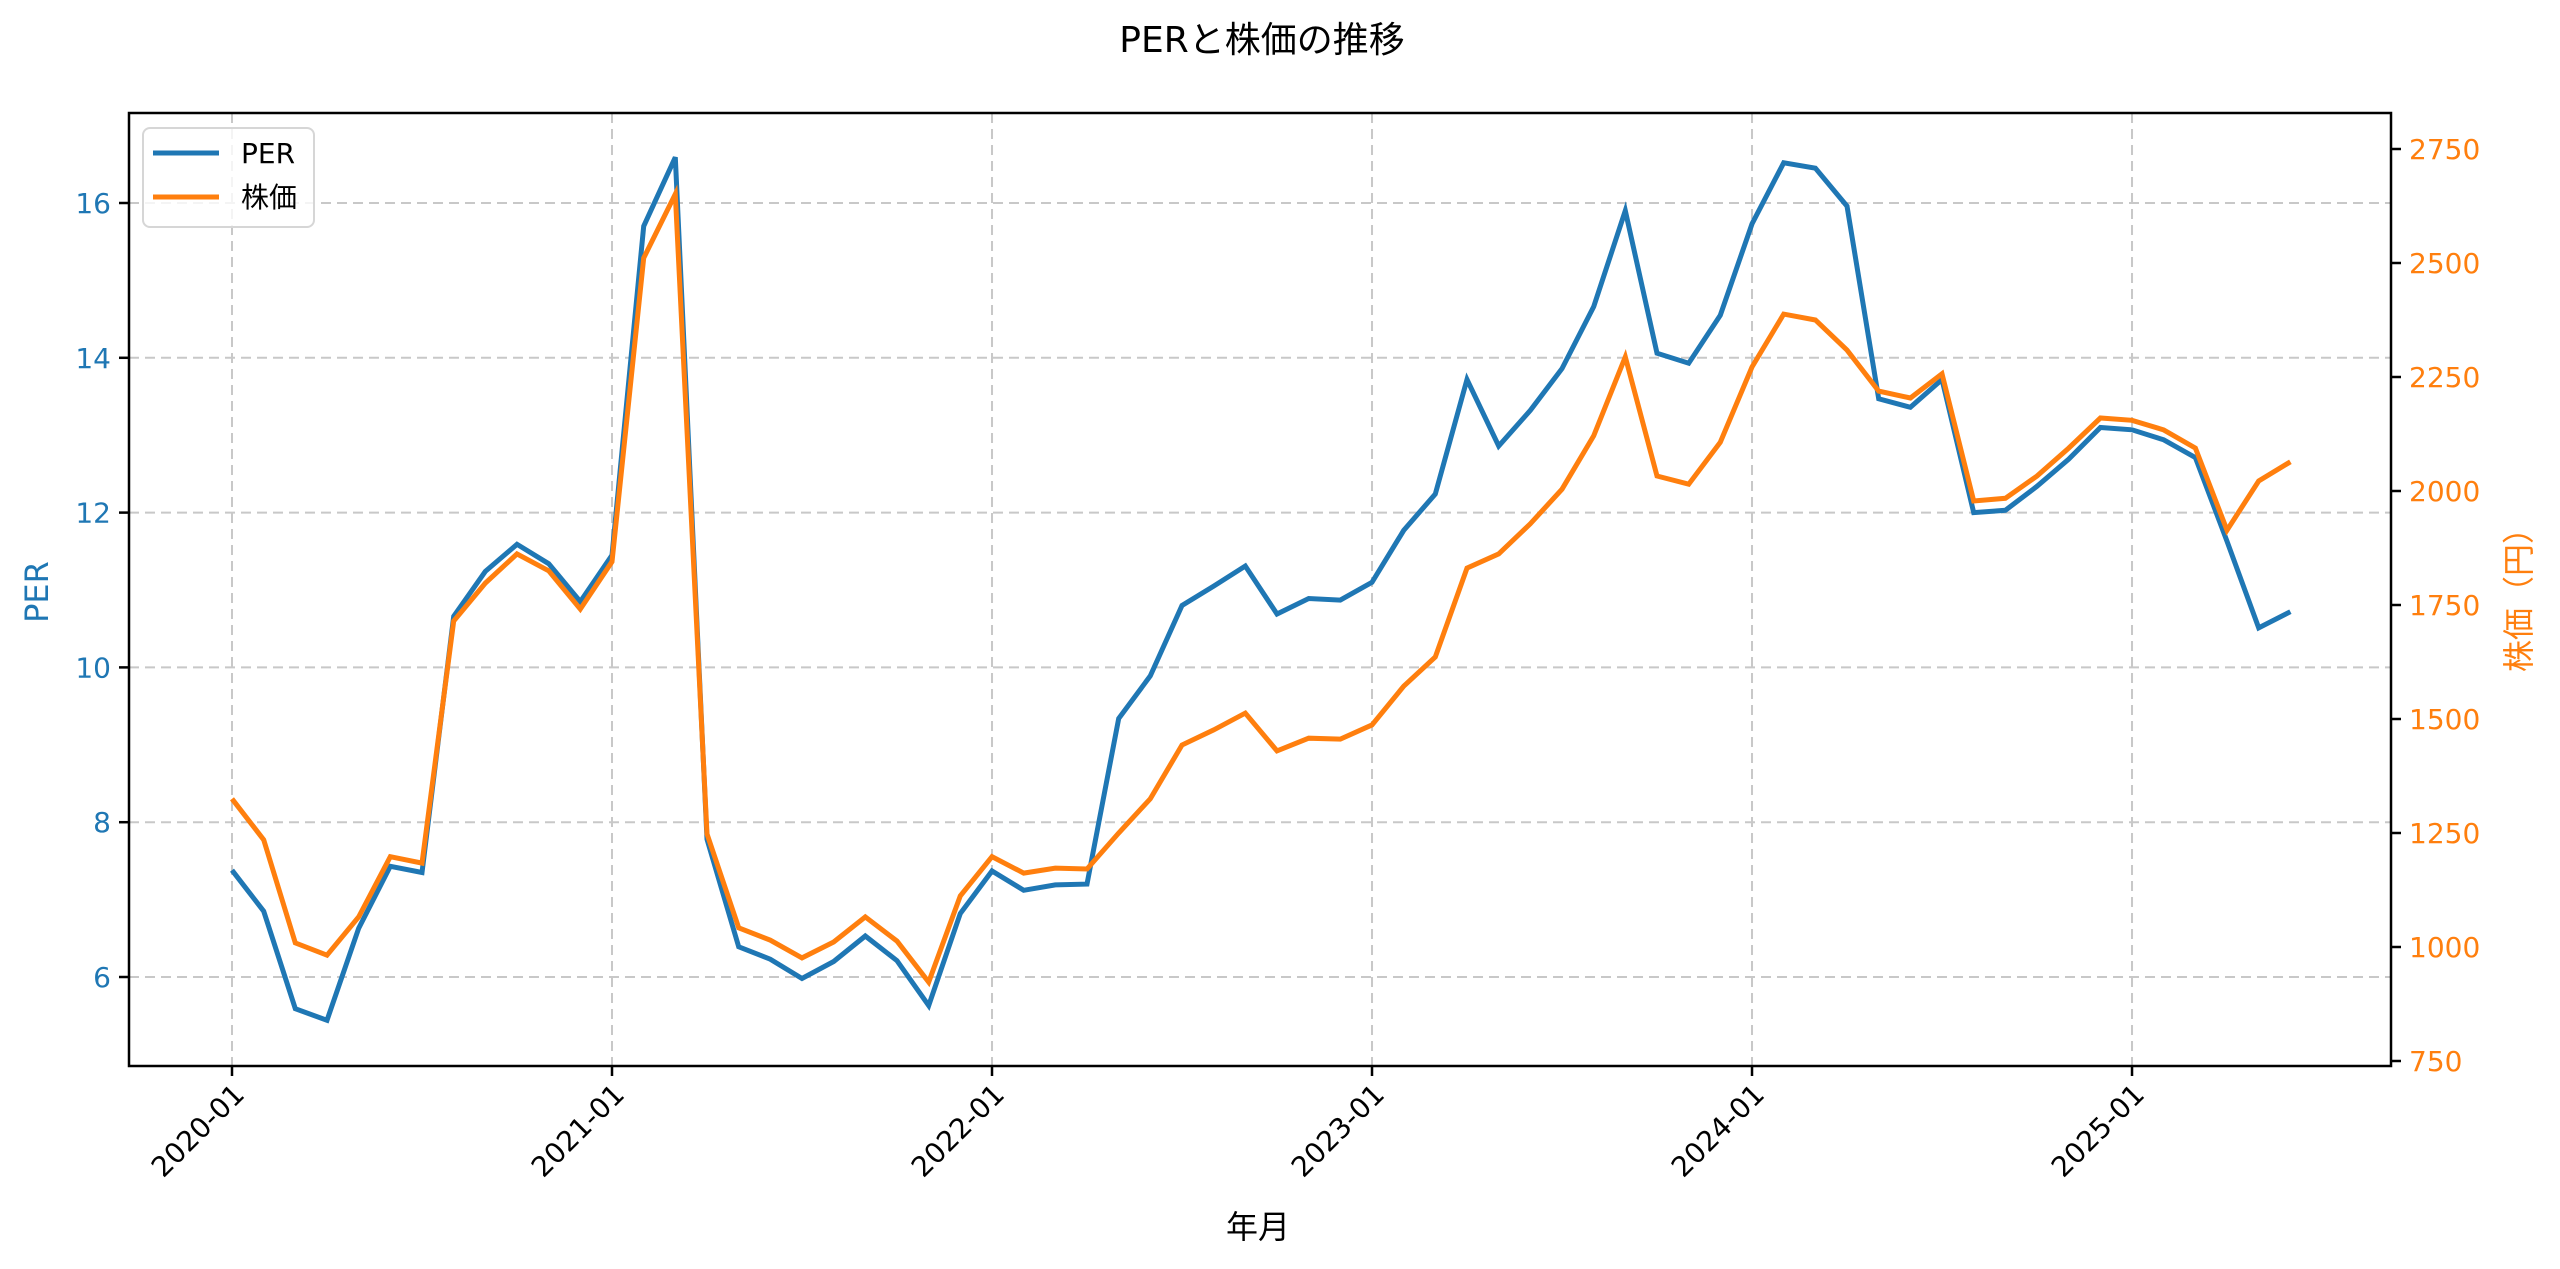  Describe the element at coordinates (102, 977) in the screenshot. I see `left-tick-label: 6` at that location.